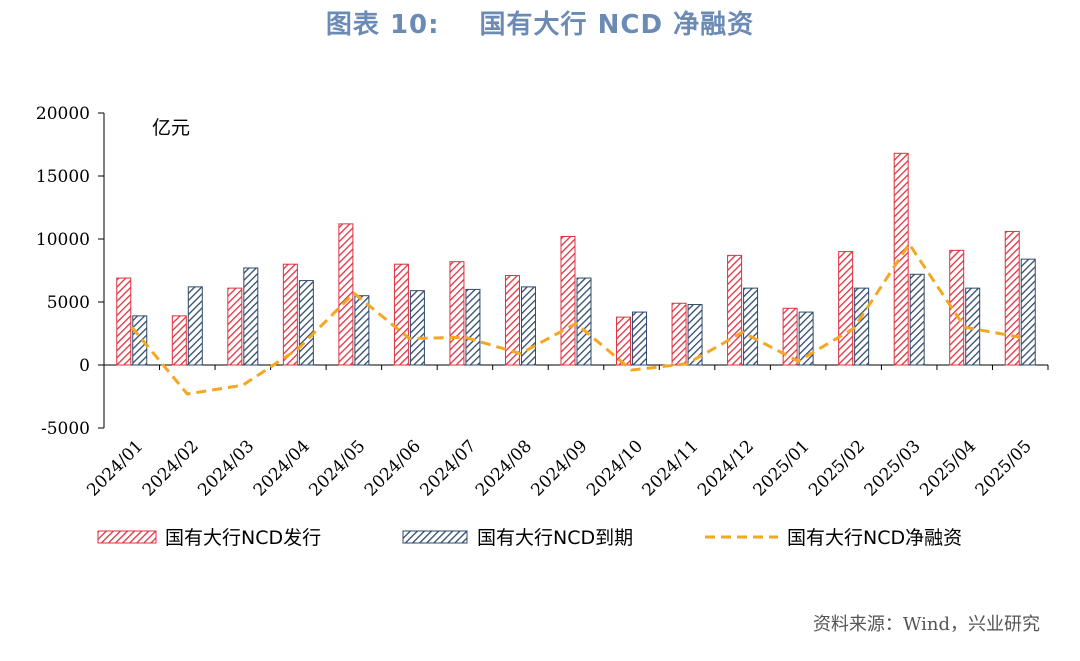 The width and height of the screenshot is (1080, 661). What do you see at coordinates (837, 468) in the screenshot?
I see `x-tick-label: 2025/02` at bounding box center [837, 468].